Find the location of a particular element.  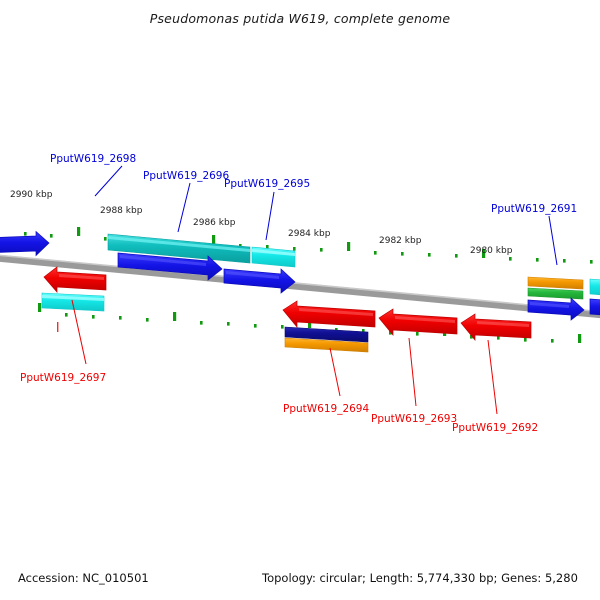

ruler-tick-label: 2988 kbp is located at coordinates (121, 211).